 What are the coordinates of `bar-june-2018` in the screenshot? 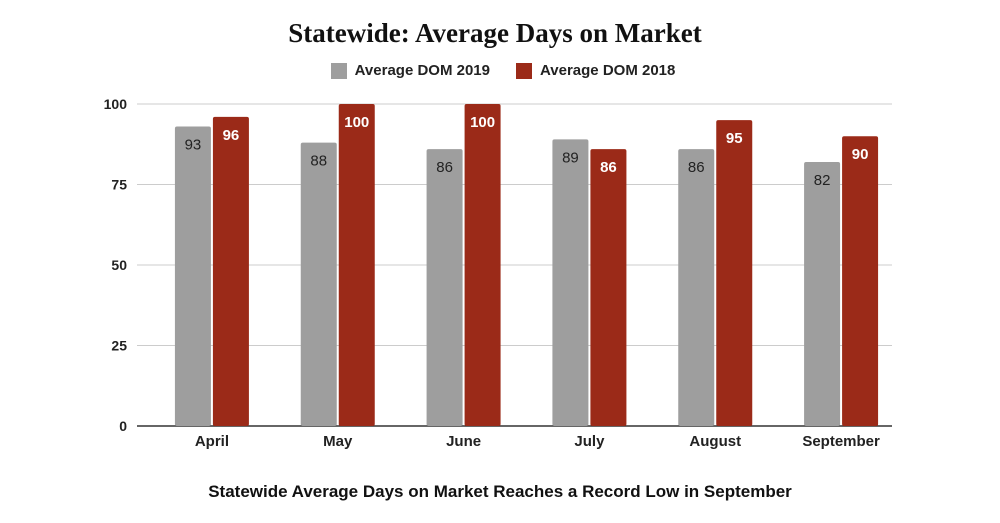 It's located at (482, 265).